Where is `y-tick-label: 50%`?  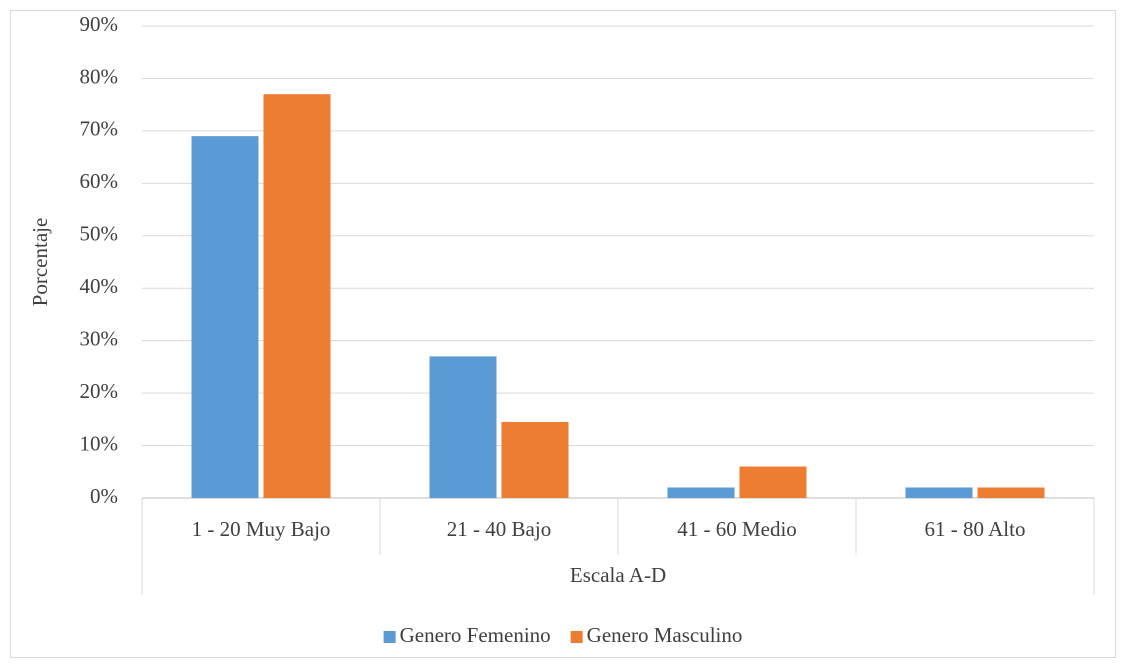
y-tick-label: 50% is located at coordinates (99, 234).